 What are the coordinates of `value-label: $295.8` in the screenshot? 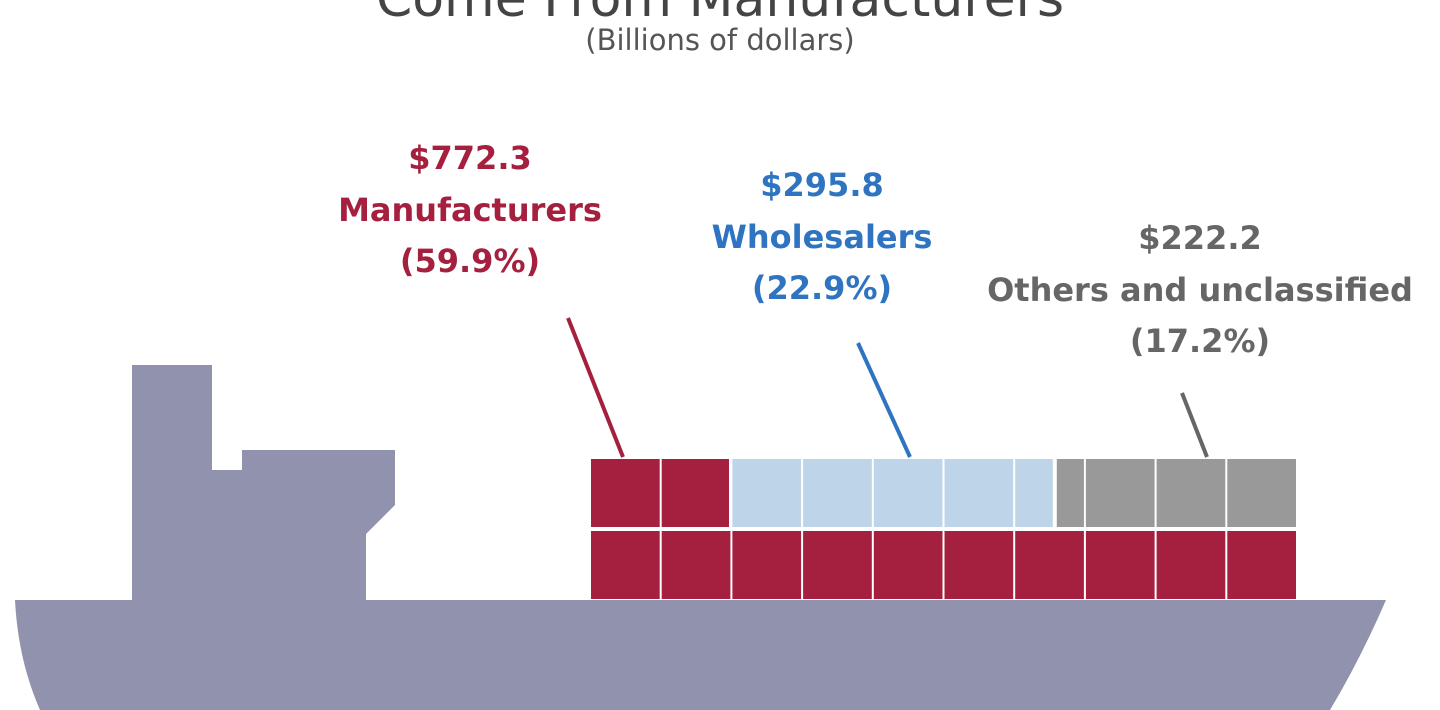 It's located at (821, 185).